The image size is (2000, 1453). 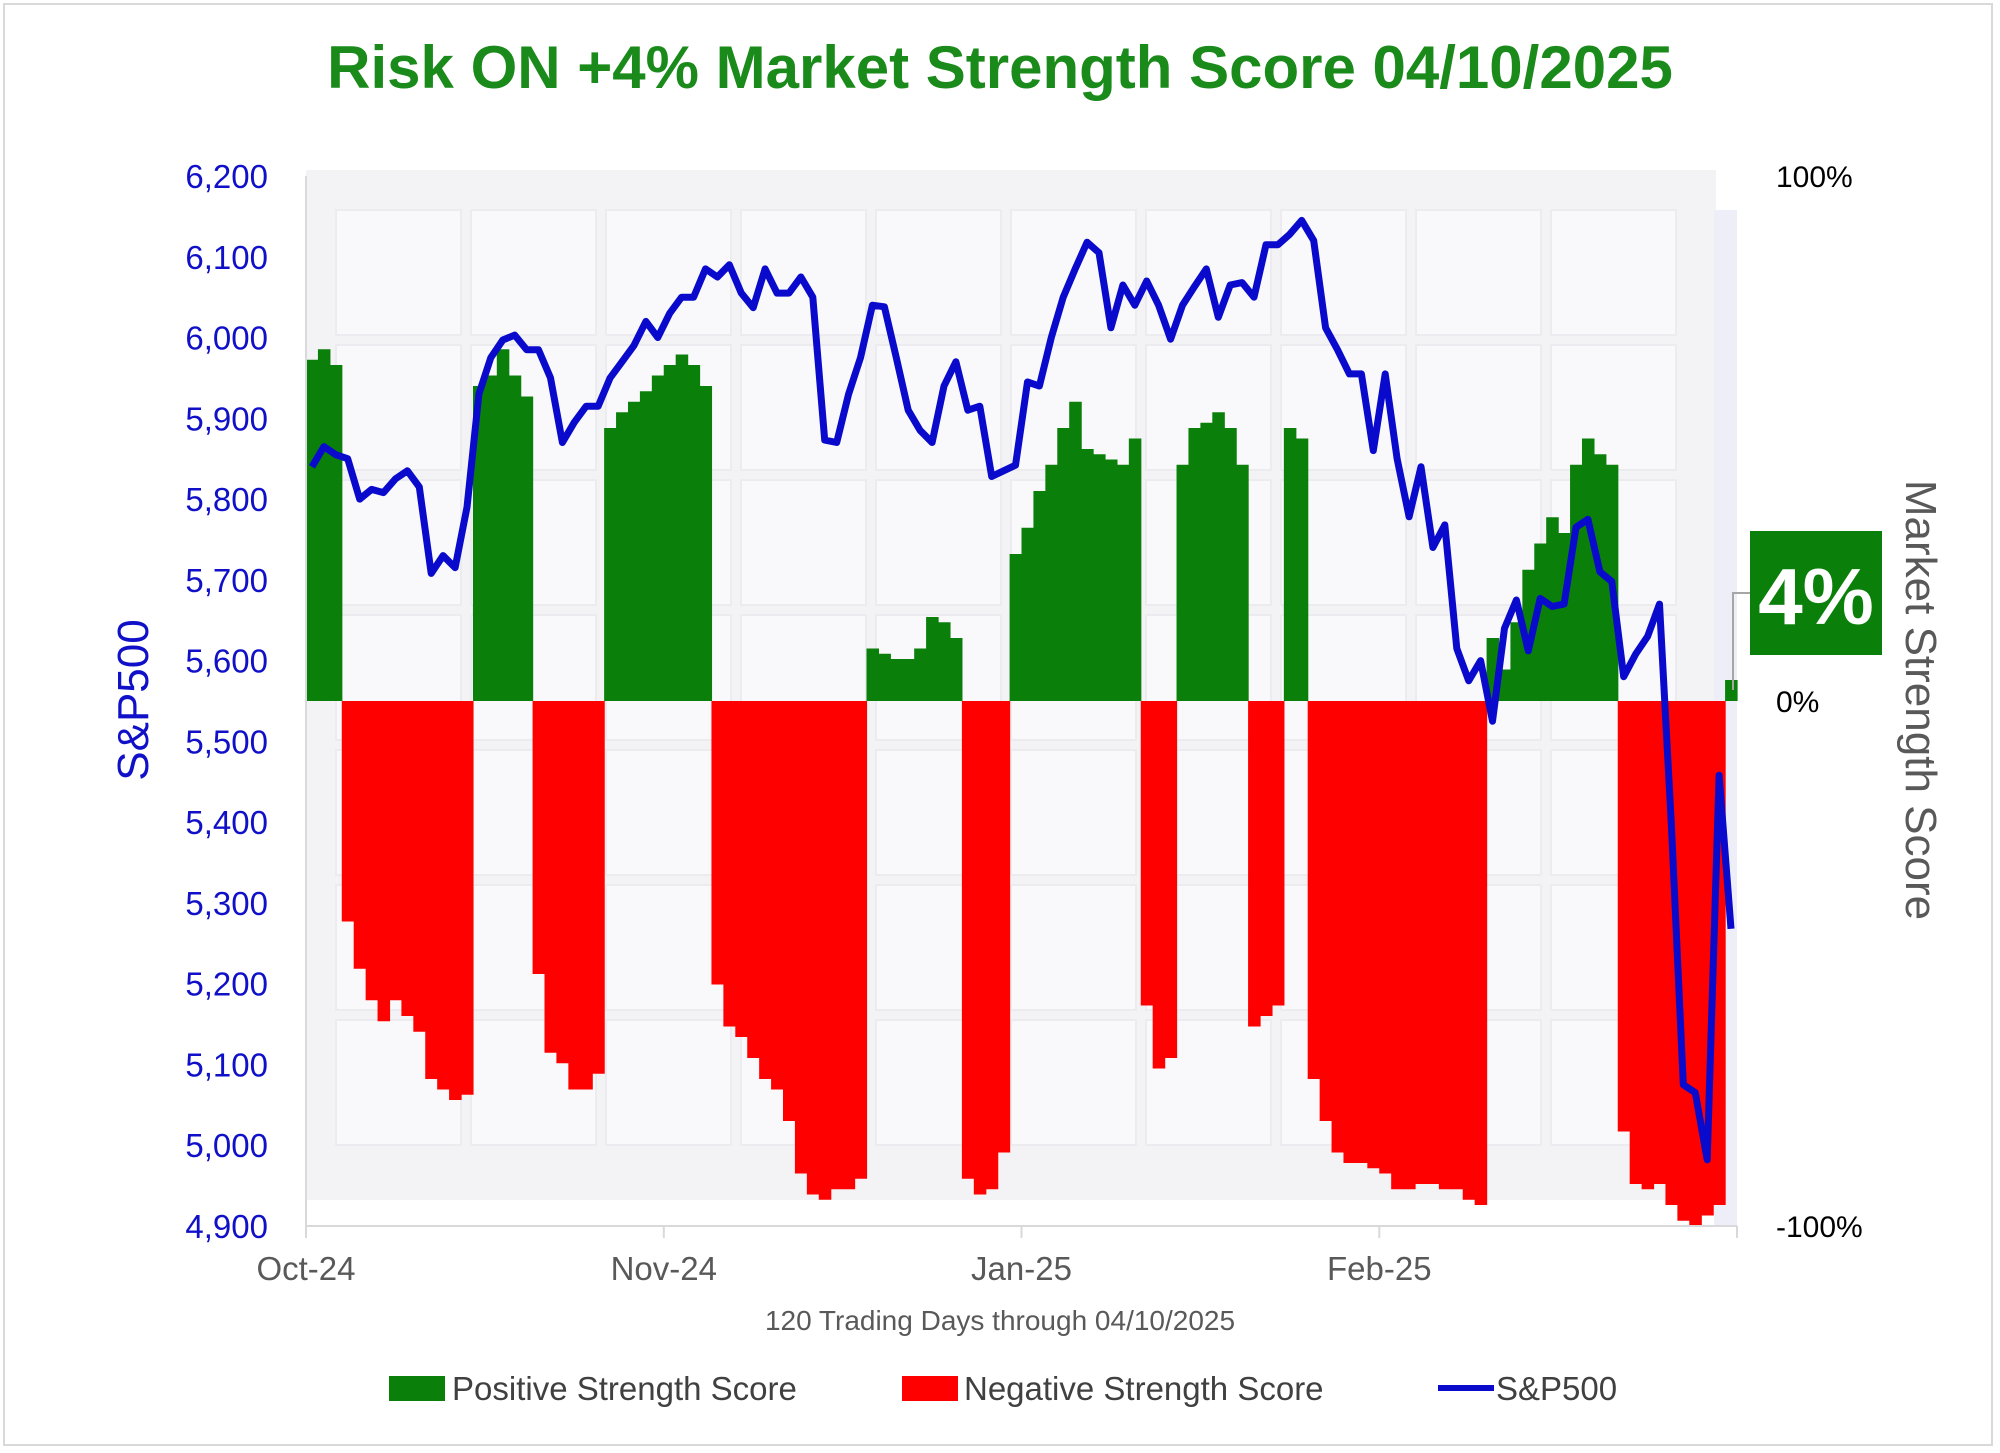 What do you see at coordinates (226, 822) in the screenshot?
I see `left-tick-label: 5,400` at bounding box center [226, 822].